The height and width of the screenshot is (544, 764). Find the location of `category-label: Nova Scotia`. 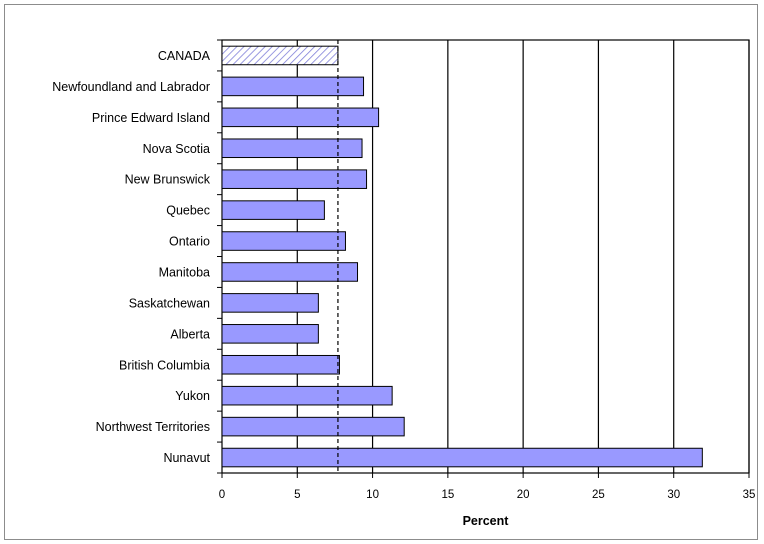

category-label: Nova Scotia is located at coordinates (176, 149).